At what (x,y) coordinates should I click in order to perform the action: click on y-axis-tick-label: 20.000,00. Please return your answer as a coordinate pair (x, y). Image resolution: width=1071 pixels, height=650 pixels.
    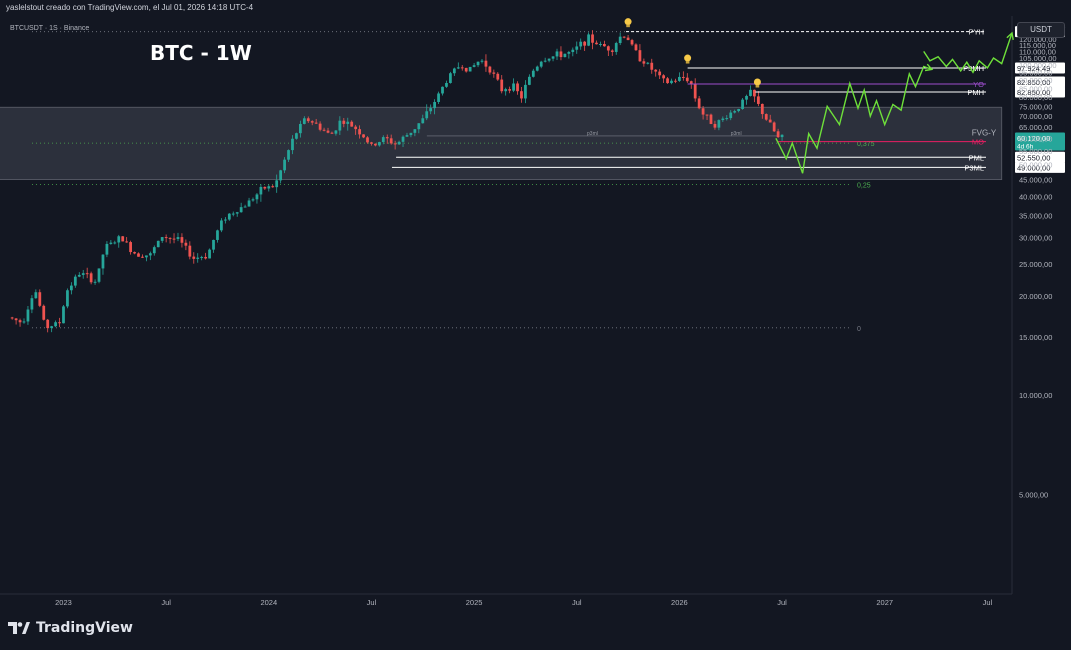
    Looking at the image, I should click on (1035, 296).